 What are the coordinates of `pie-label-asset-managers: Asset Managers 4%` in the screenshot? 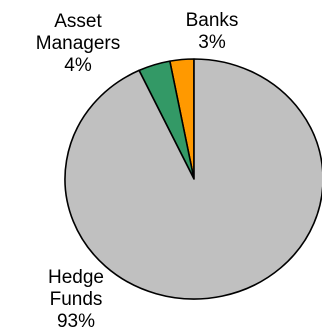 It's located at (78, 43).